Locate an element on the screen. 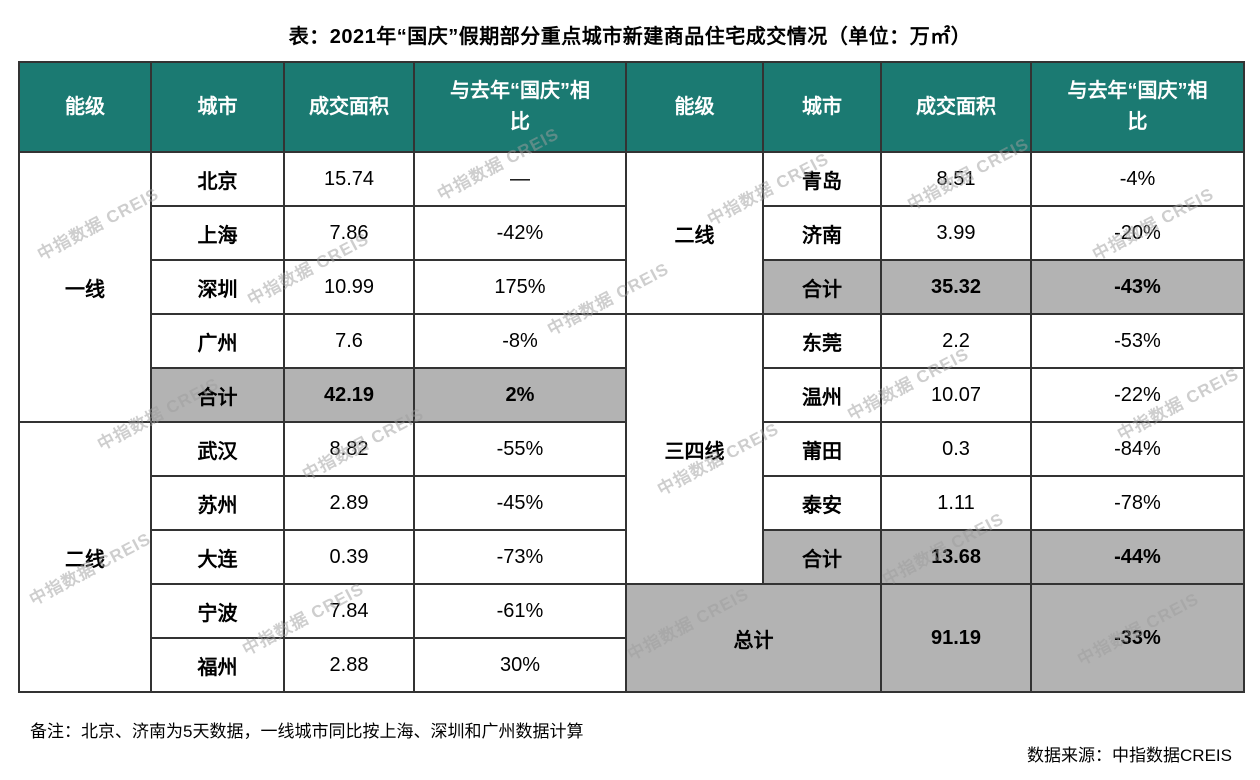 The image size is (1260, 780). yoy-cell: -84% is located at coordinates (1137, 449).